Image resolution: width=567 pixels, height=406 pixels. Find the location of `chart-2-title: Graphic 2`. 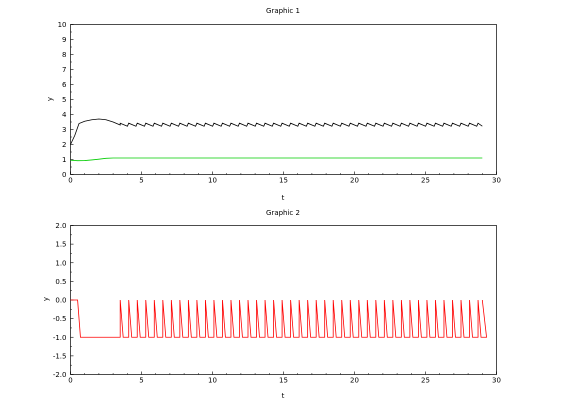

chart-2-title: Graphic 2 is located at coordinates (283, 213).